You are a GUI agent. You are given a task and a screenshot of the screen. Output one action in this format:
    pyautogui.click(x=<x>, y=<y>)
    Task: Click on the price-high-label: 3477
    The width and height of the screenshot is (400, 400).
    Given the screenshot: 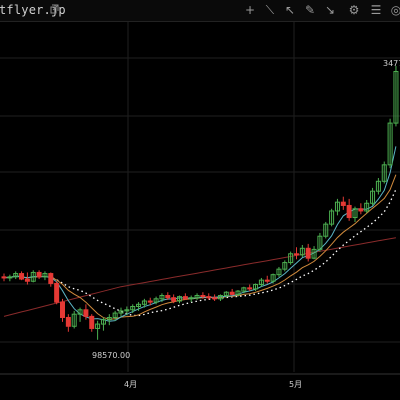 What is the action you would take?
    pyautogui.click(x=391, y=63)
    